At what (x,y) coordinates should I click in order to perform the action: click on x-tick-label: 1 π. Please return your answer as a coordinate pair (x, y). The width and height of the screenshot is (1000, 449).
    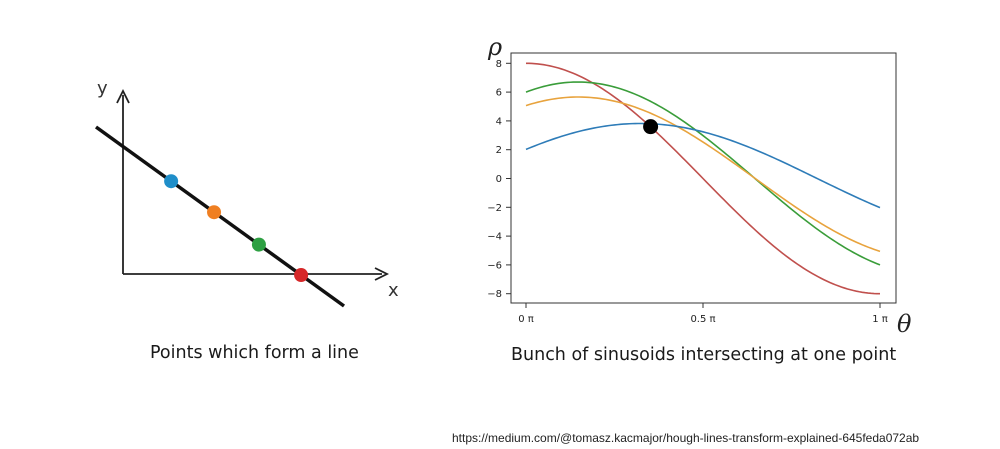
    Looking at the image, I should click on (880, 319).